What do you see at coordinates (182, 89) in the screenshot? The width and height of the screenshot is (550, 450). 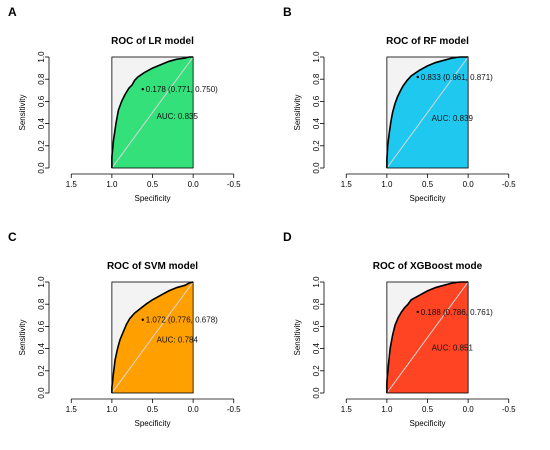 I see `threshold-annotation: 0.178 (0.771, 0.750)` at bounding box center [182, 89].